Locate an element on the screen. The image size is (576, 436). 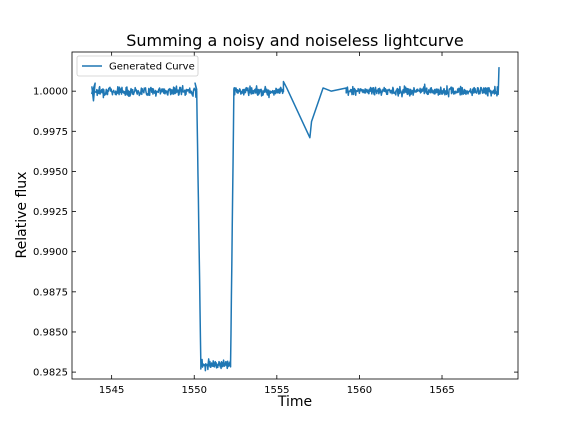
y-tick-label: 0.9925 is located at coordinates (50, 212).